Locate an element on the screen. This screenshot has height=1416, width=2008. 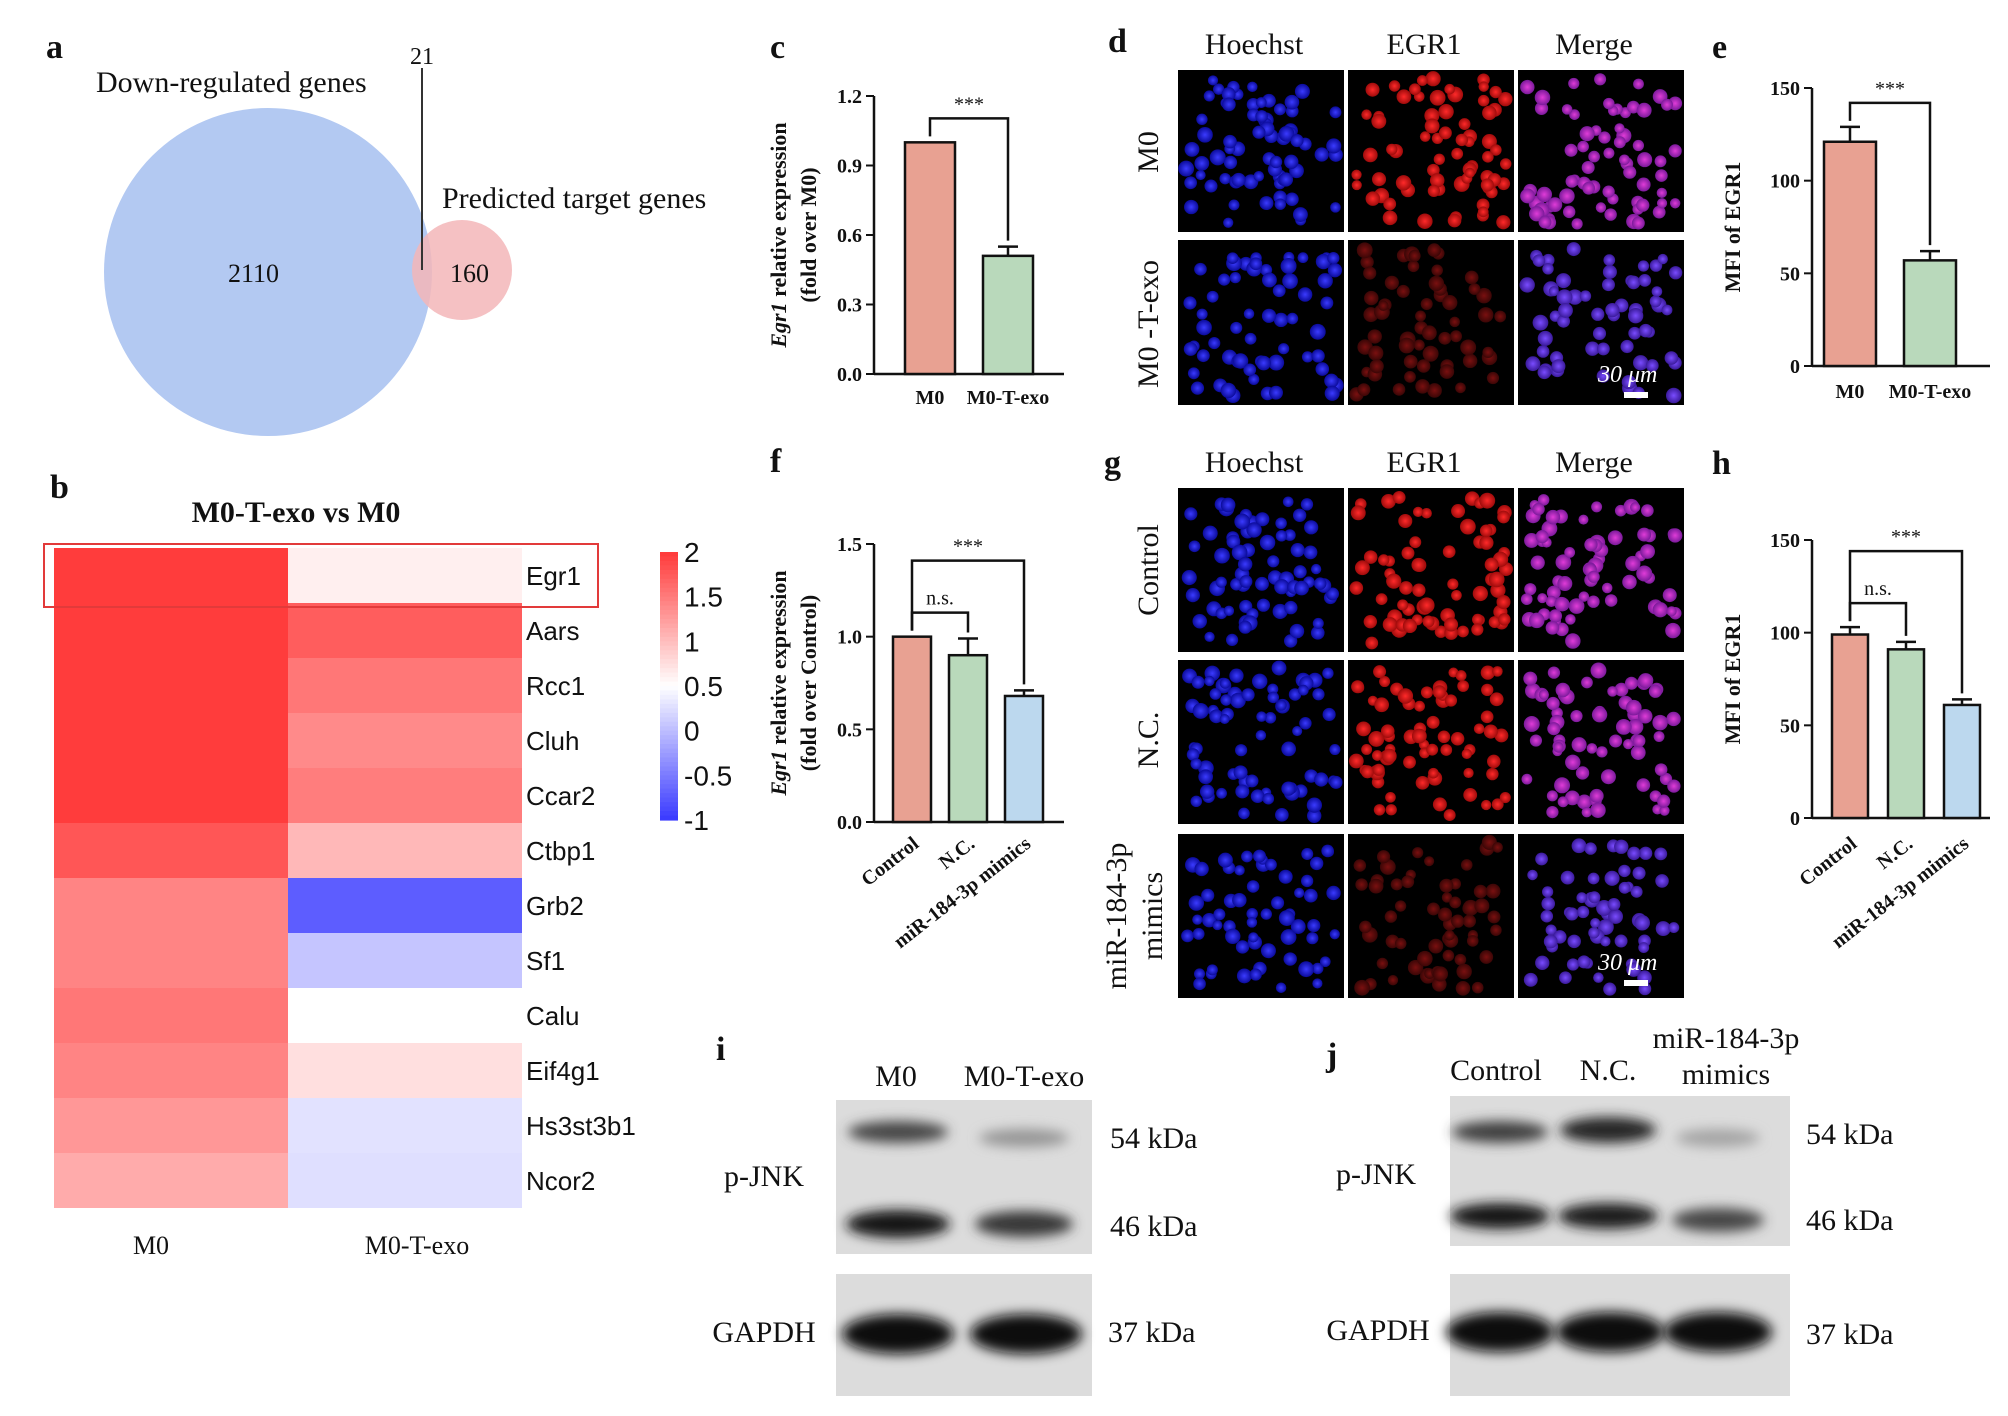
heatmap-row-label-aars: Aars is located at coordinates (552, 631).